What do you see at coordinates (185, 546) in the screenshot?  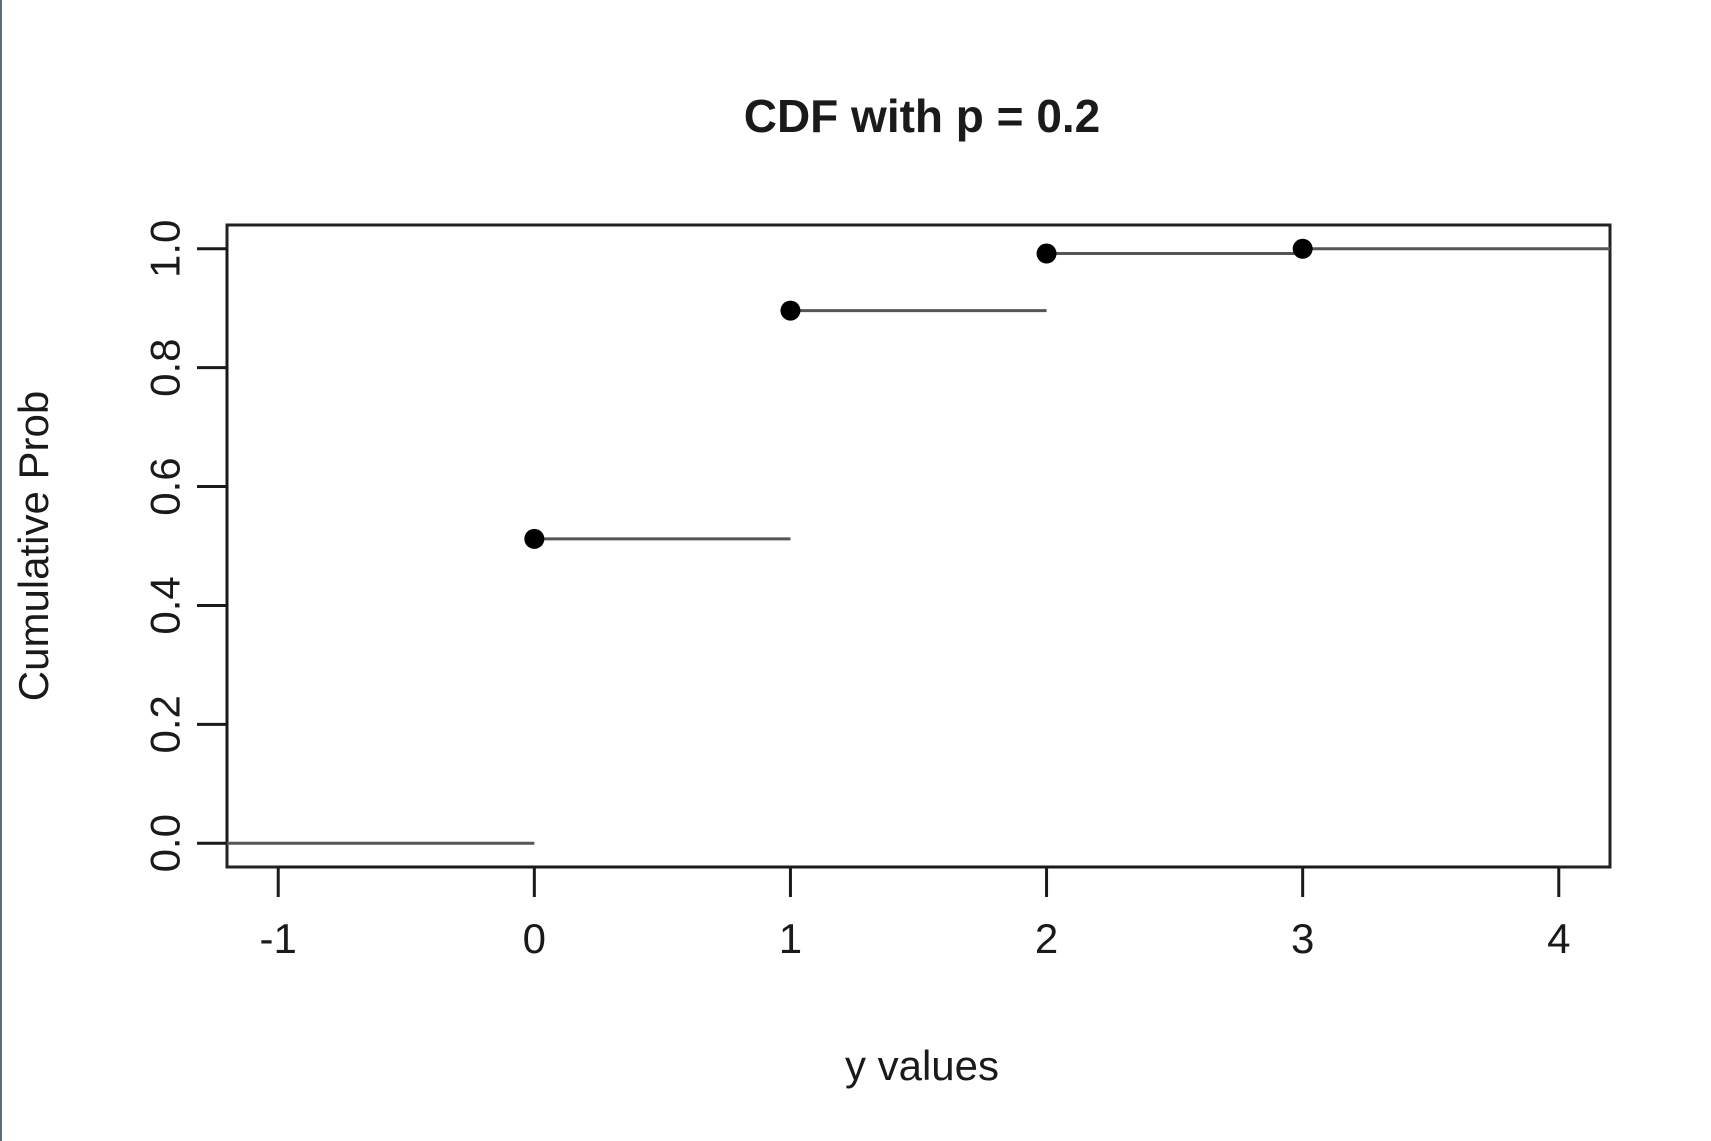 I see `y-axis: 0.0 0.2 0.4 0.6 0.8 1.0` at bounding box center [185, 546].